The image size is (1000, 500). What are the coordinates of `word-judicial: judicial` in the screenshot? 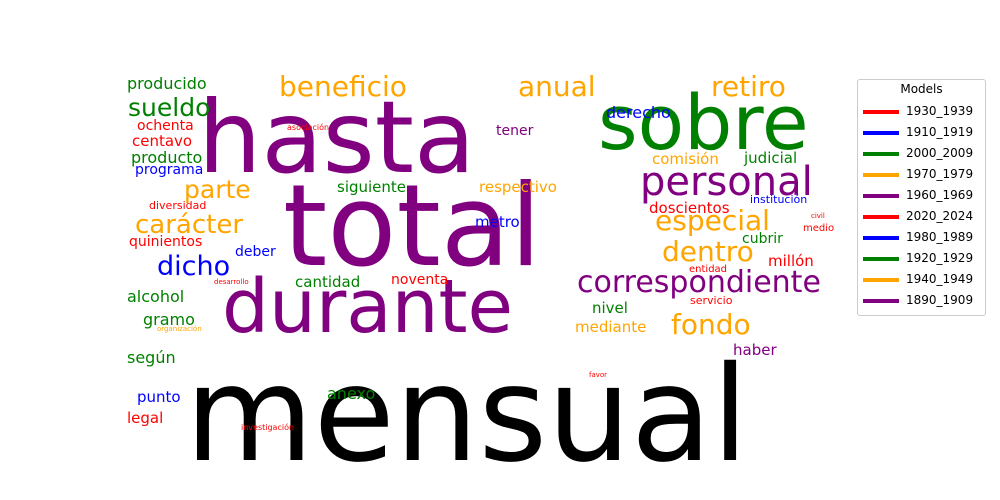 It's located at (770, 158).